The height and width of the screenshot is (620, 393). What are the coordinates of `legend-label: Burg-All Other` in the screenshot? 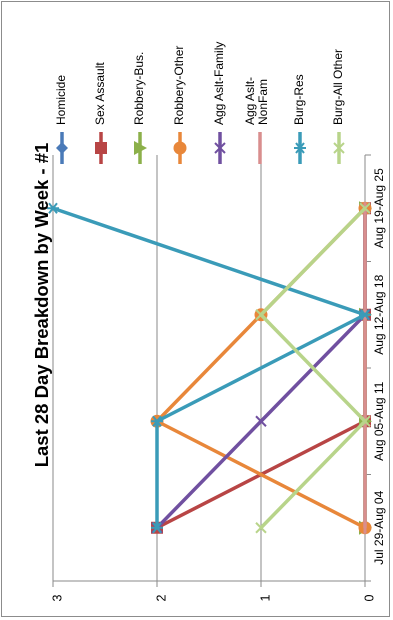 It's located at (338, 87).